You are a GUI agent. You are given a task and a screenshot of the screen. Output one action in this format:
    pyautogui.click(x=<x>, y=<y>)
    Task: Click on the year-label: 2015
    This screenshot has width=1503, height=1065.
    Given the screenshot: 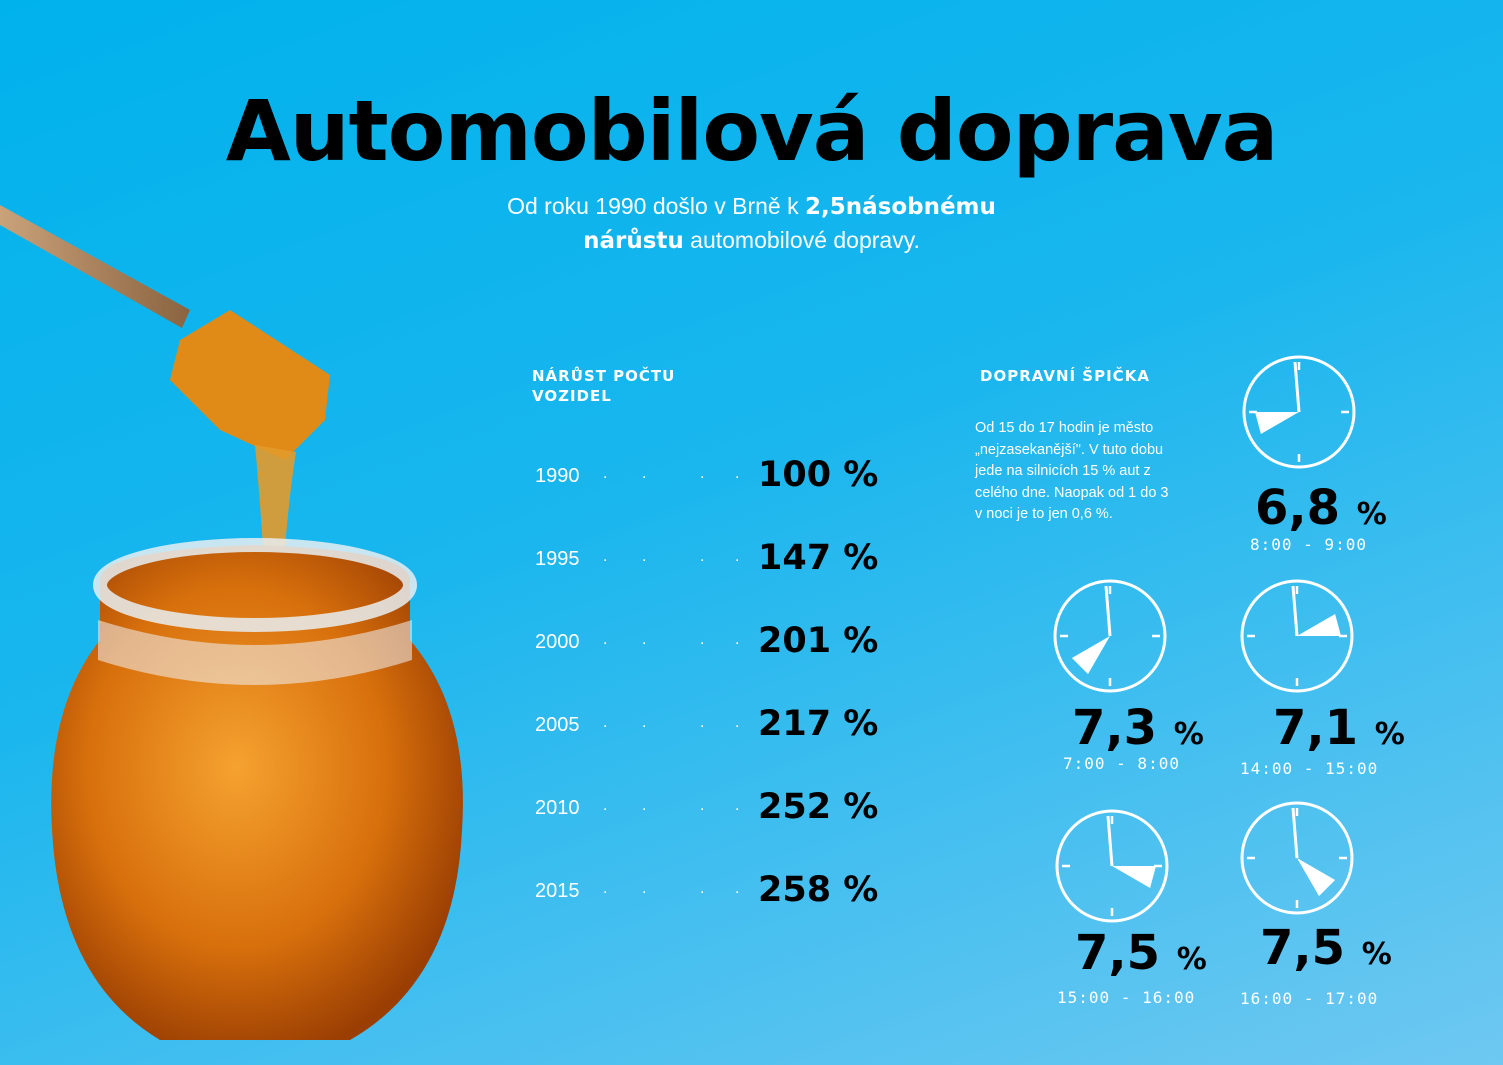 What is the action you would take?
    pyautogui.click(x=557, y=891)
    